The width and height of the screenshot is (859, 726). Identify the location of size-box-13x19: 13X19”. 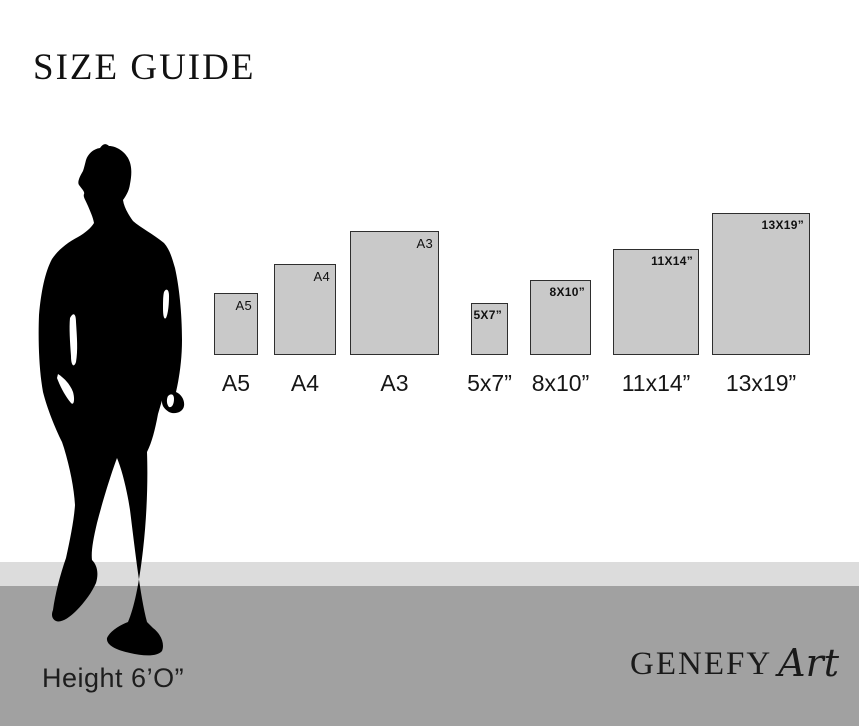
(761, 284).